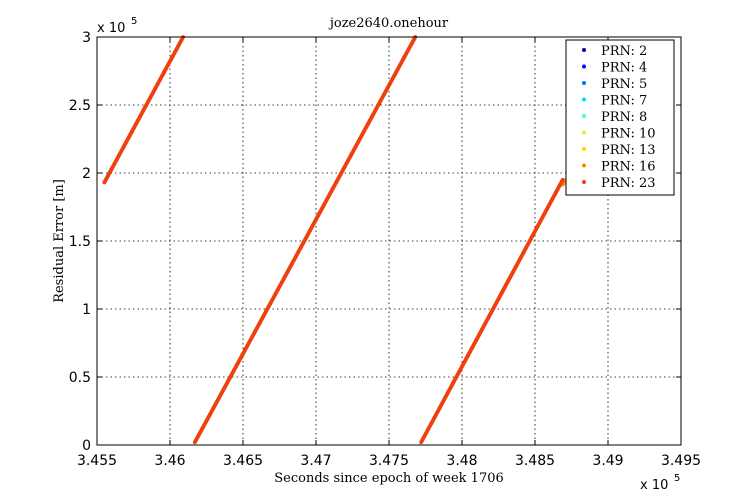 The width and height of the screenshot is (750, 500). What do you see at coordinates (624, 84) in the screenshot?
I see `legend-entry: PRN: 5` at bounding box center [624, 84].